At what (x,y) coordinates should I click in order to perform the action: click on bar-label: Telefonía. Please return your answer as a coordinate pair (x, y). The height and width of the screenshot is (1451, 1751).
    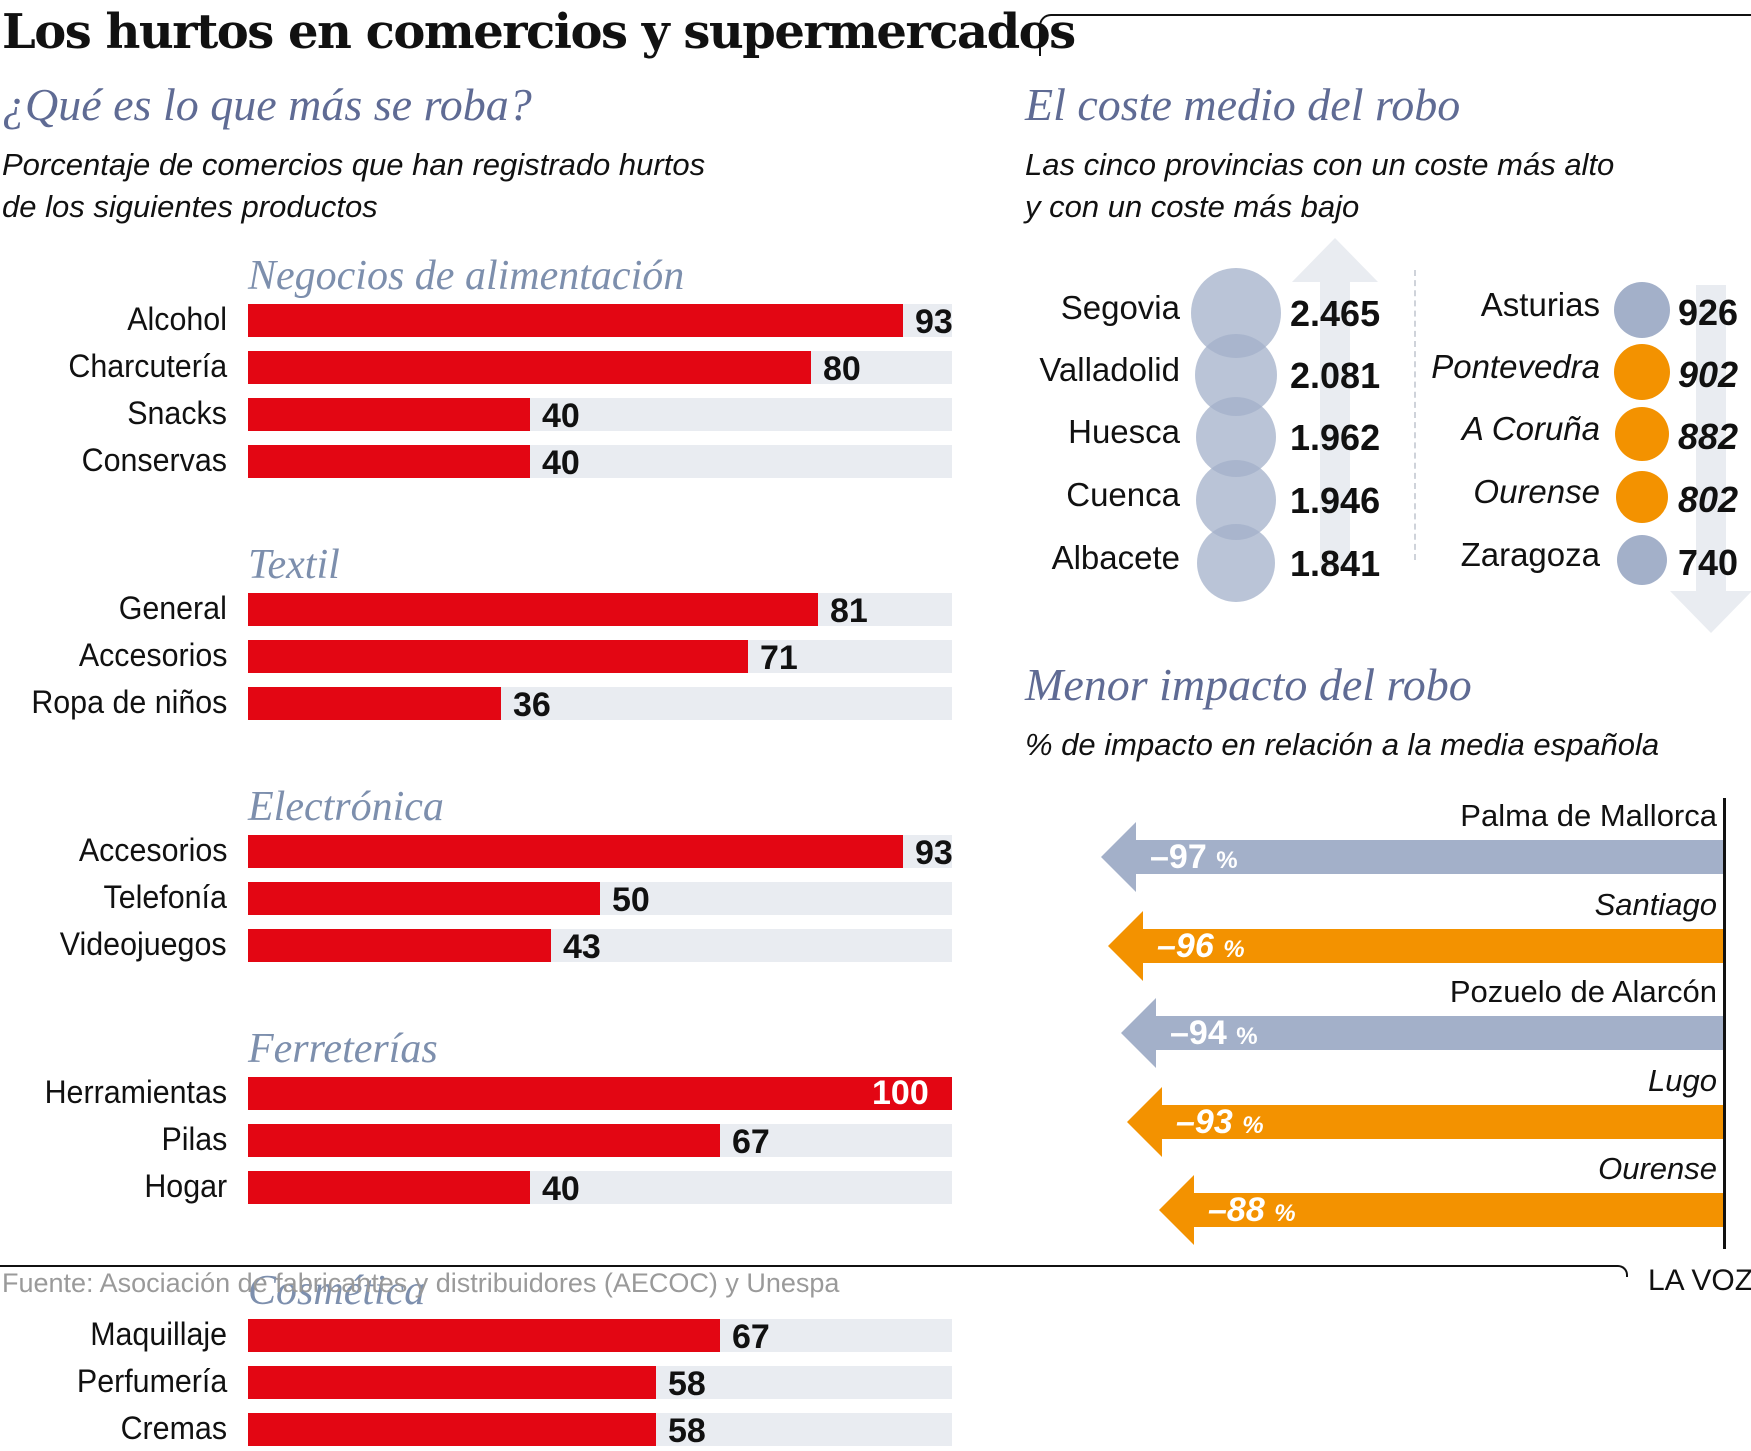
    Looking at the image, I should click on (165, 897).